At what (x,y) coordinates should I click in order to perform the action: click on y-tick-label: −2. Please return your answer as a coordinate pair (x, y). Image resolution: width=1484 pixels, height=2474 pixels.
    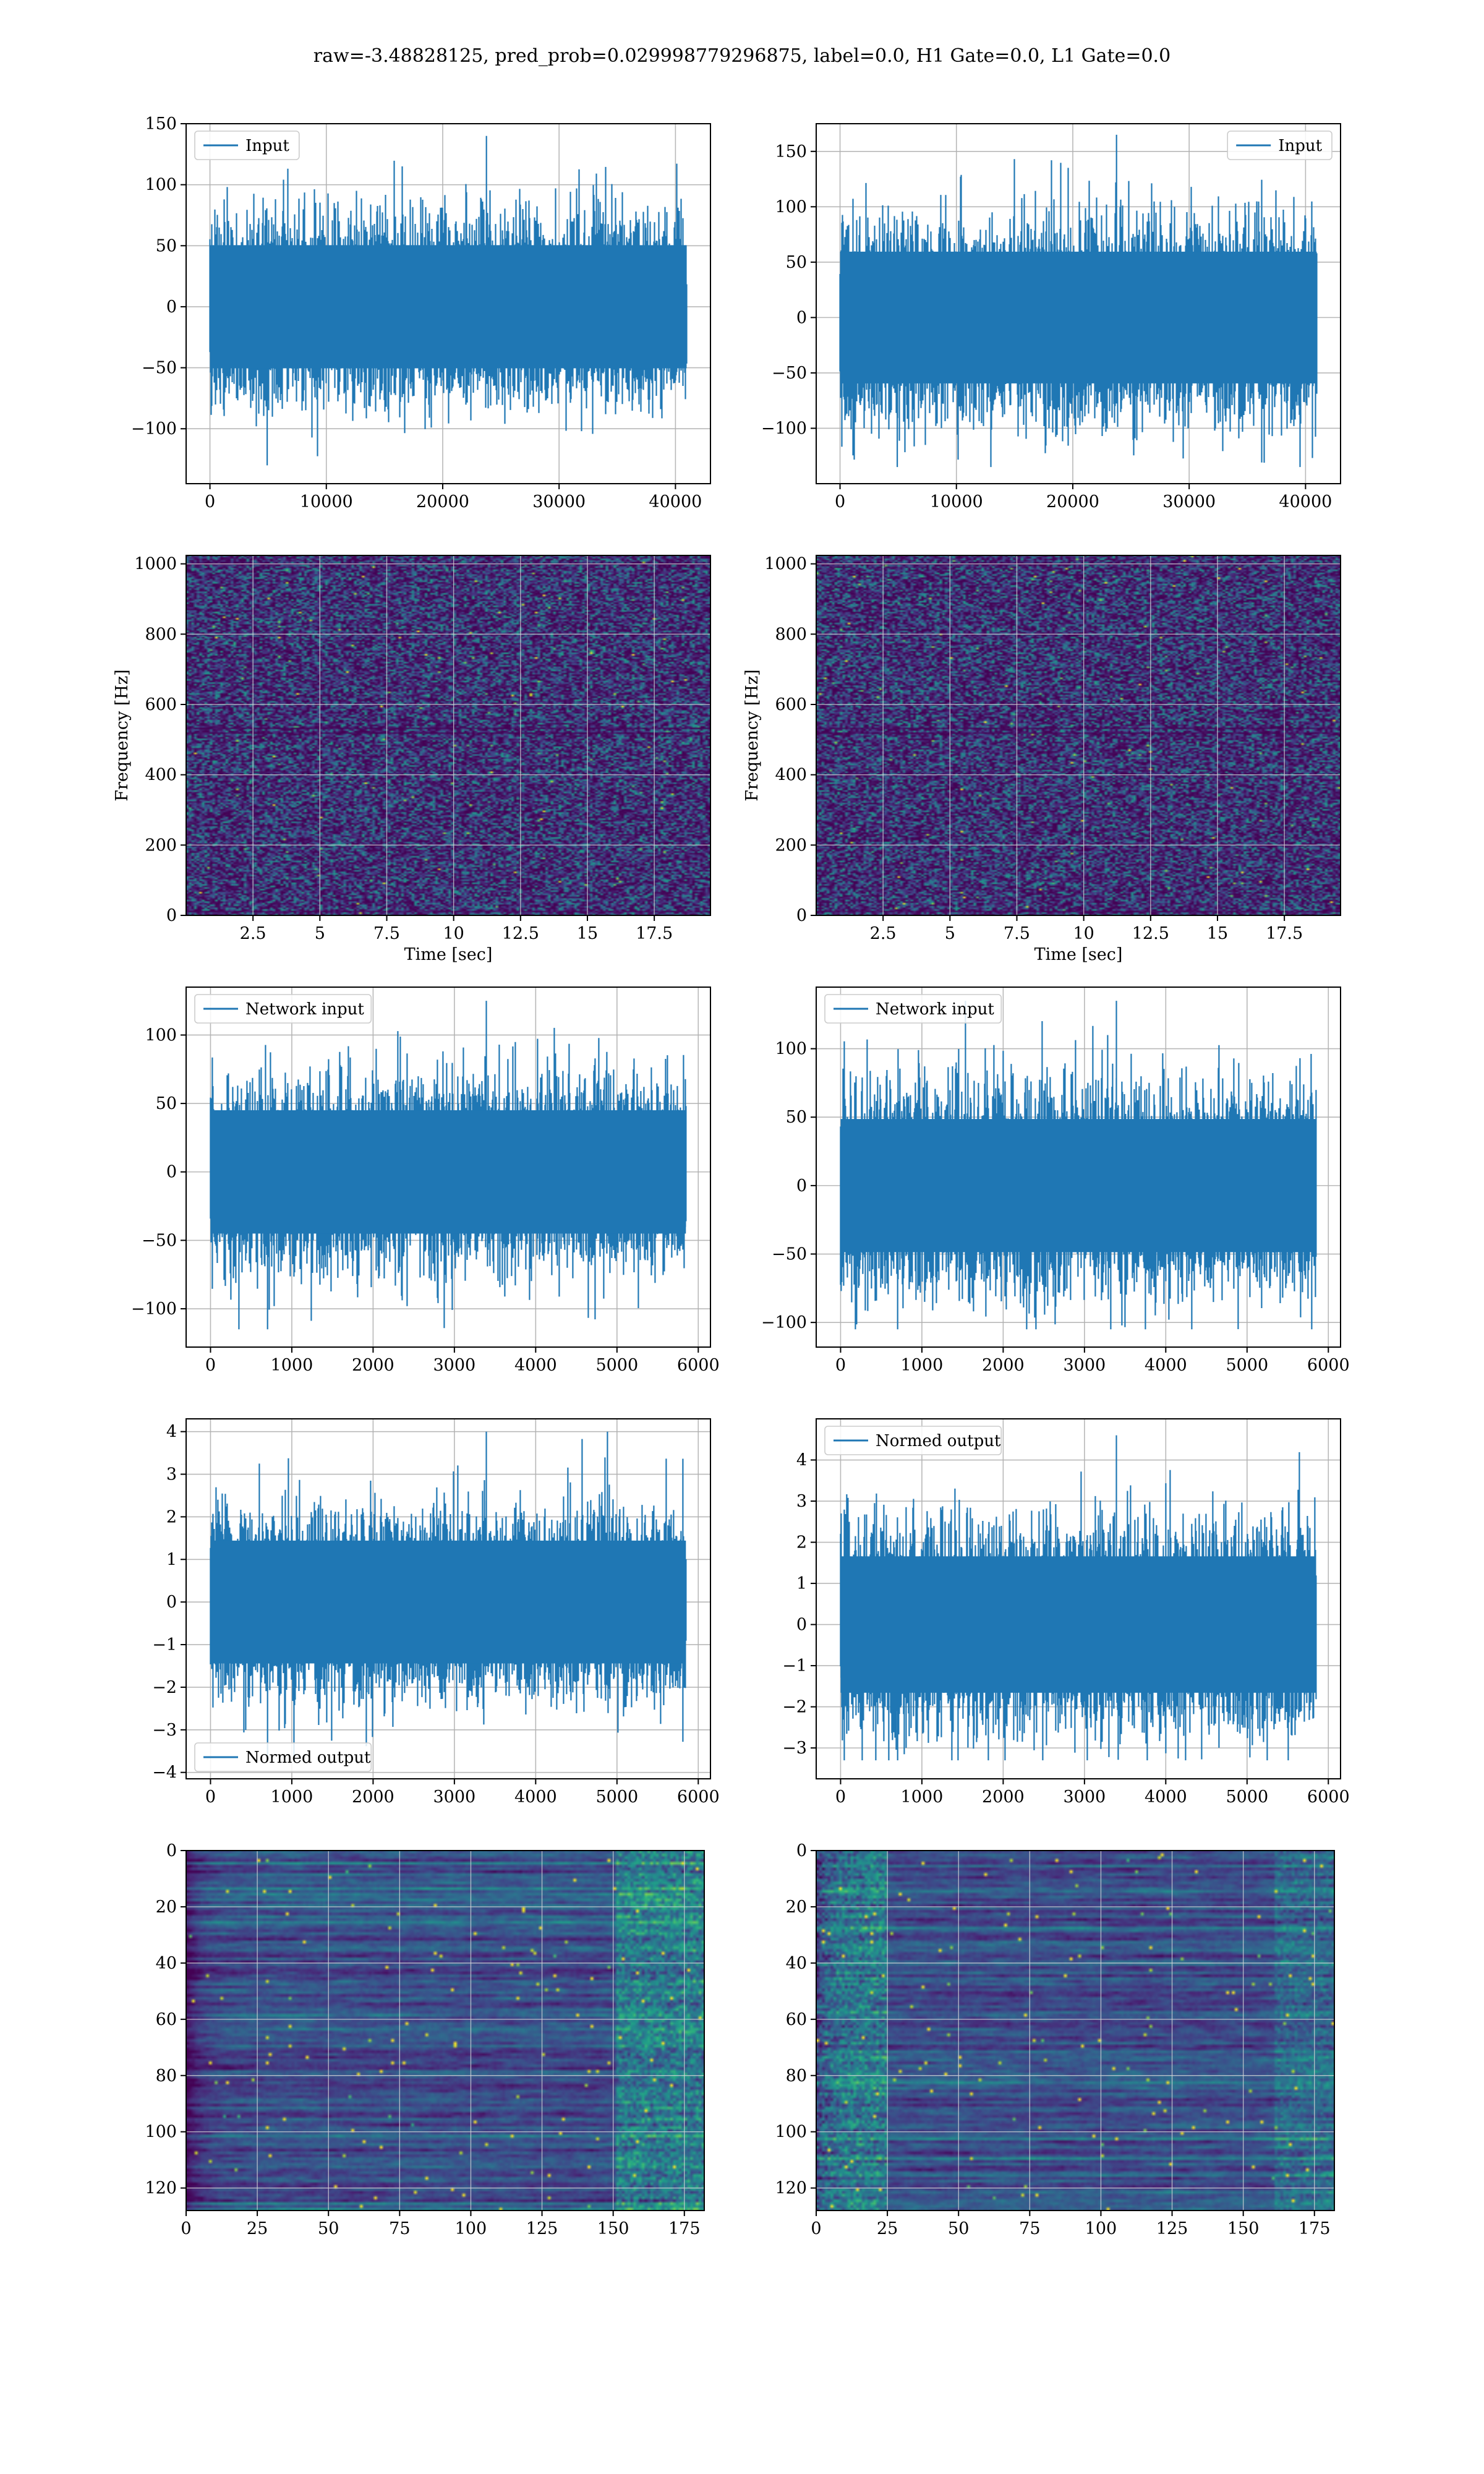
    Looking at the image, I should click on (164, 1687).